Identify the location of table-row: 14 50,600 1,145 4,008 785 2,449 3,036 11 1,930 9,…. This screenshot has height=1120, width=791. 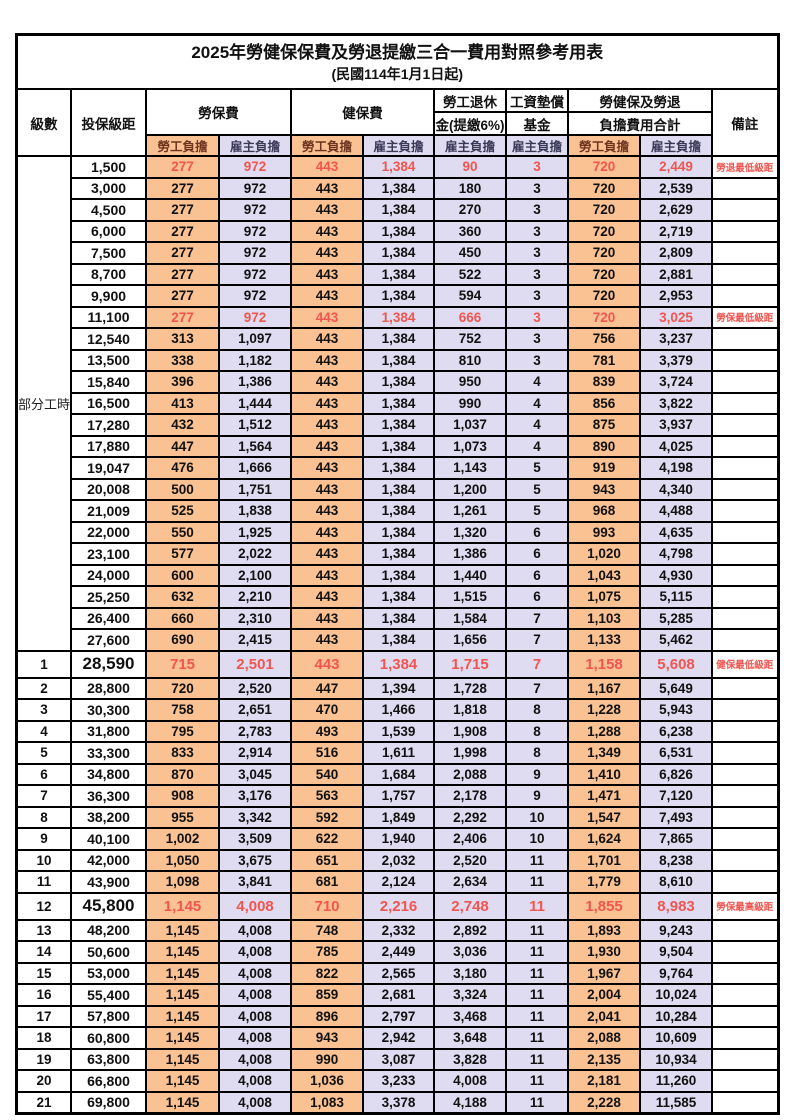
(397, 952).